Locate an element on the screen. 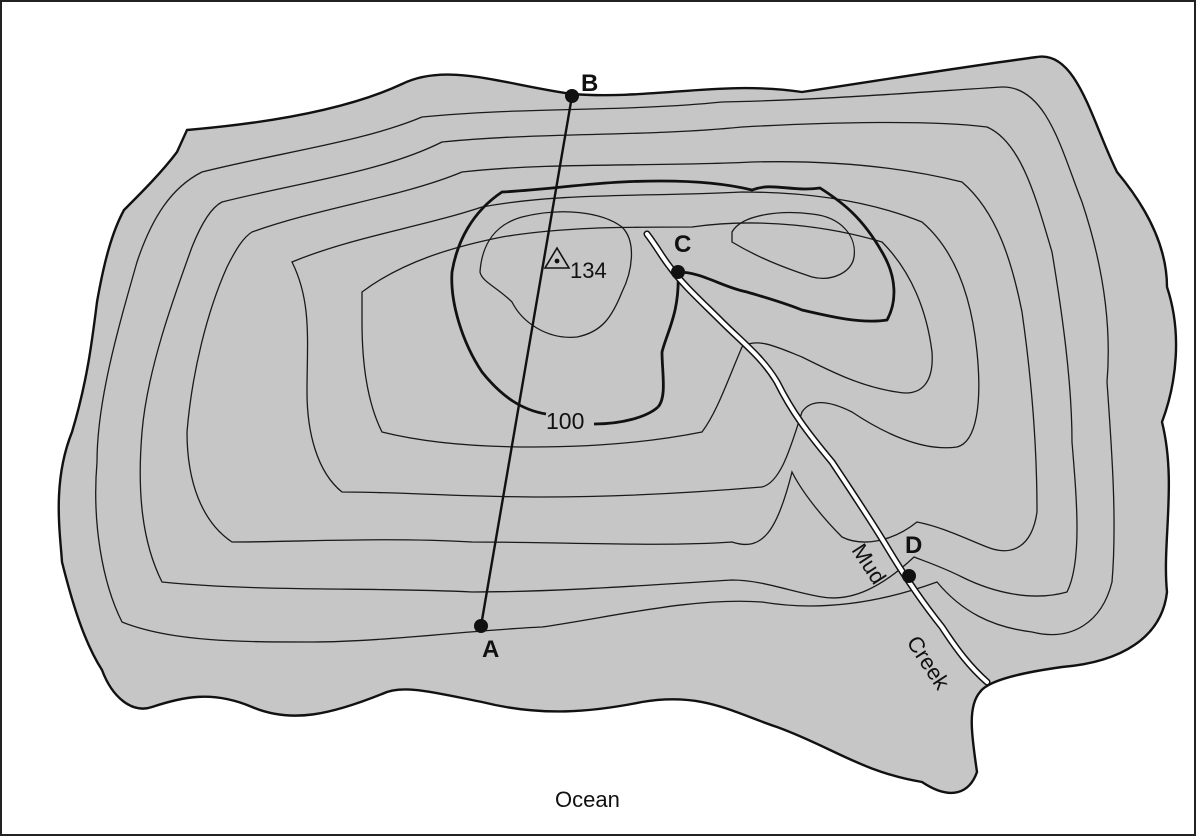 This screenshot has width=1196, height=838. summit-contour is located at coordinates (556, 274).